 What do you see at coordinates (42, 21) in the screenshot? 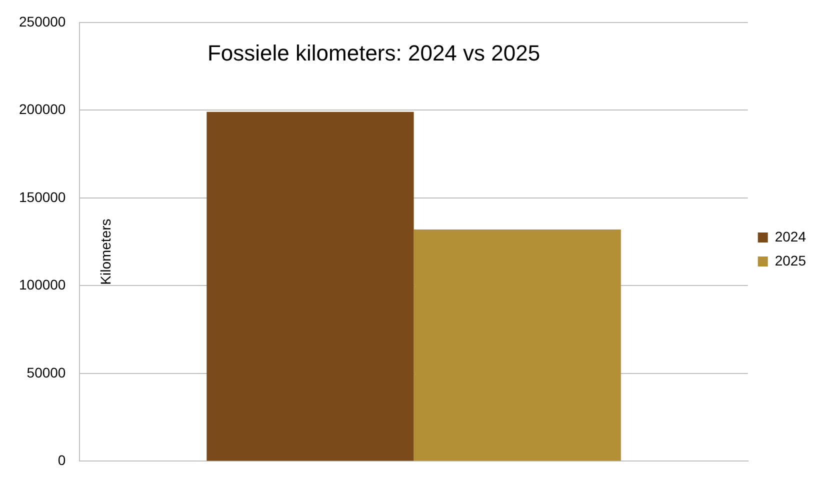
I see `y-tick-label: 250000` at bounding box center [42, 21].